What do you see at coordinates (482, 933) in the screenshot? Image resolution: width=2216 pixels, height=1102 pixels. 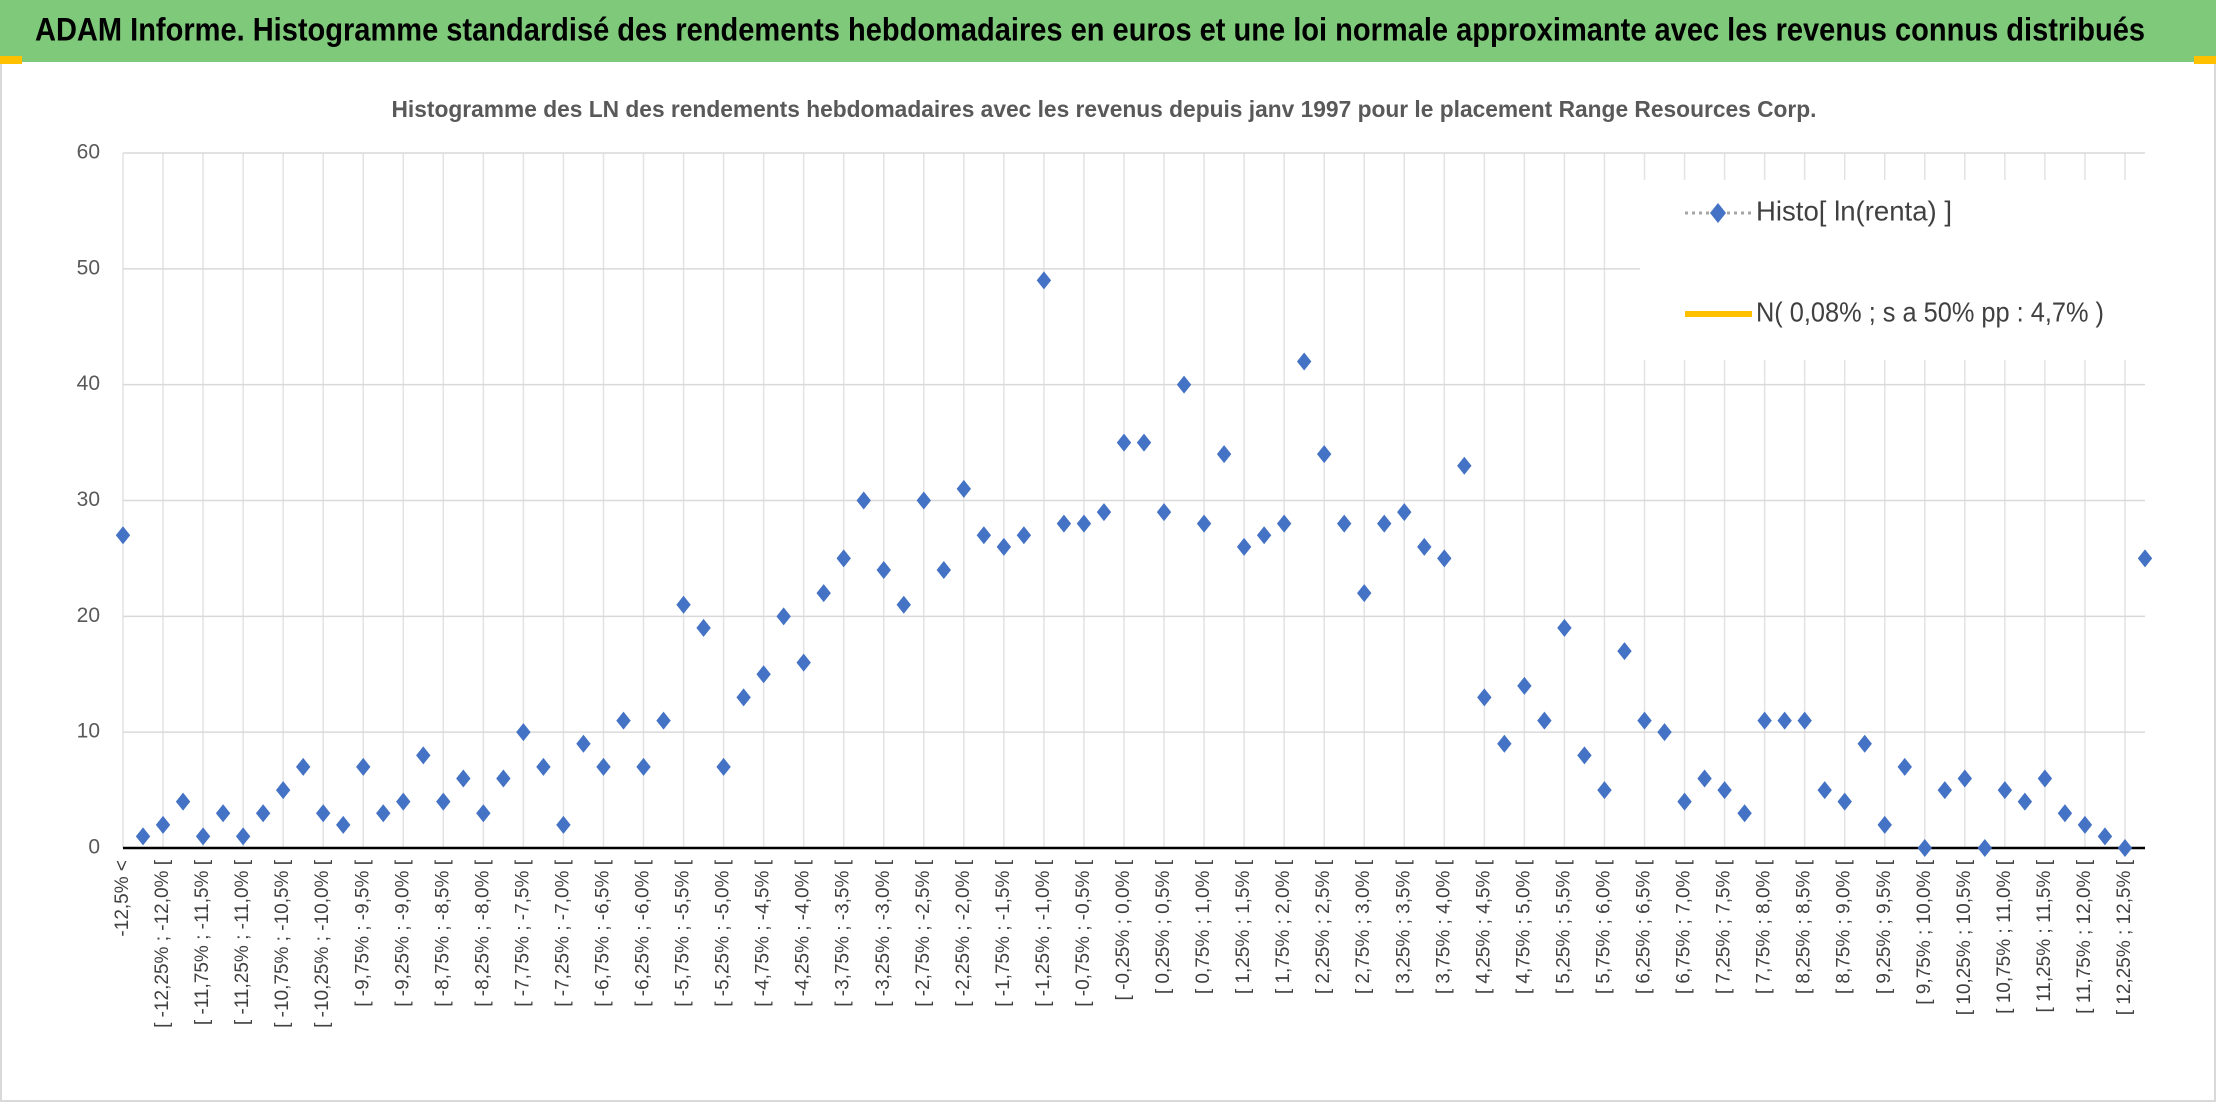 I see `x-tick-label: [ -8,25% ; -8,0% [` at bounding box center [482, 933].